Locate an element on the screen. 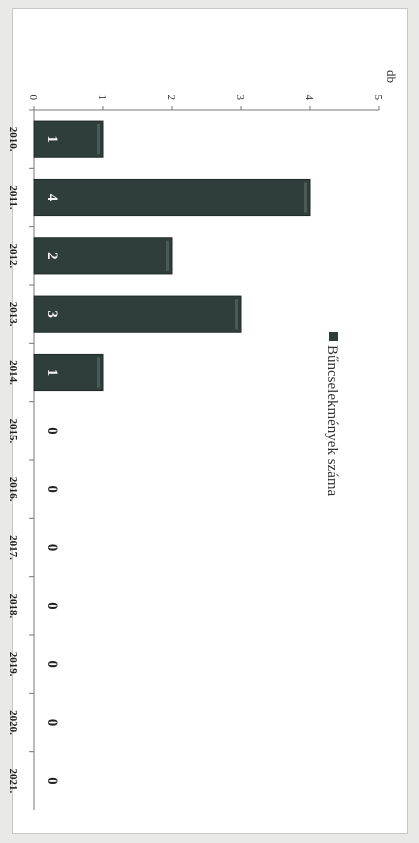  data-label: 3 is located at coordinates (52, 314).